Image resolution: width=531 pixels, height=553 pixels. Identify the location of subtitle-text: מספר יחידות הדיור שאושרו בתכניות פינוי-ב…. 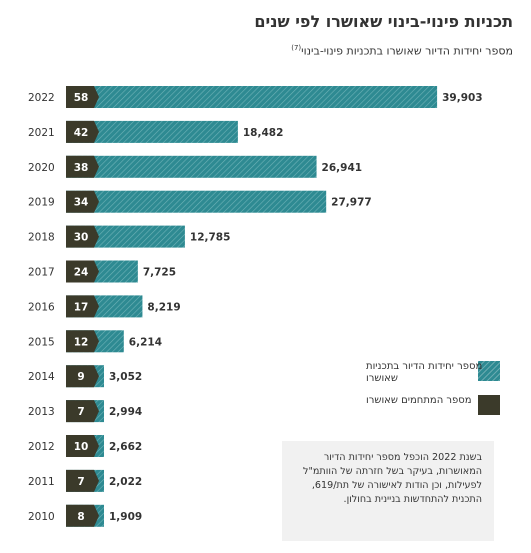
(407, 51).